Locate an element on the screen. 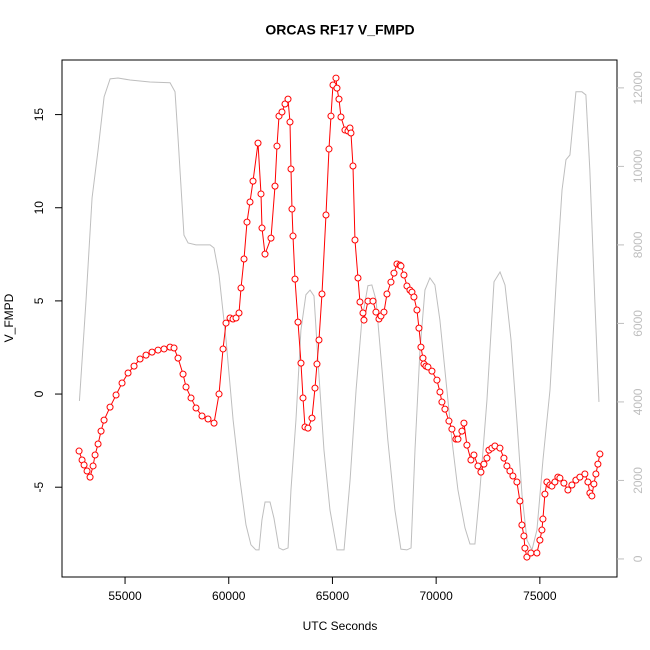 This screenshot has width=650, height=650. y2-tick-label: 12000 is located at coordinates (638, 88).